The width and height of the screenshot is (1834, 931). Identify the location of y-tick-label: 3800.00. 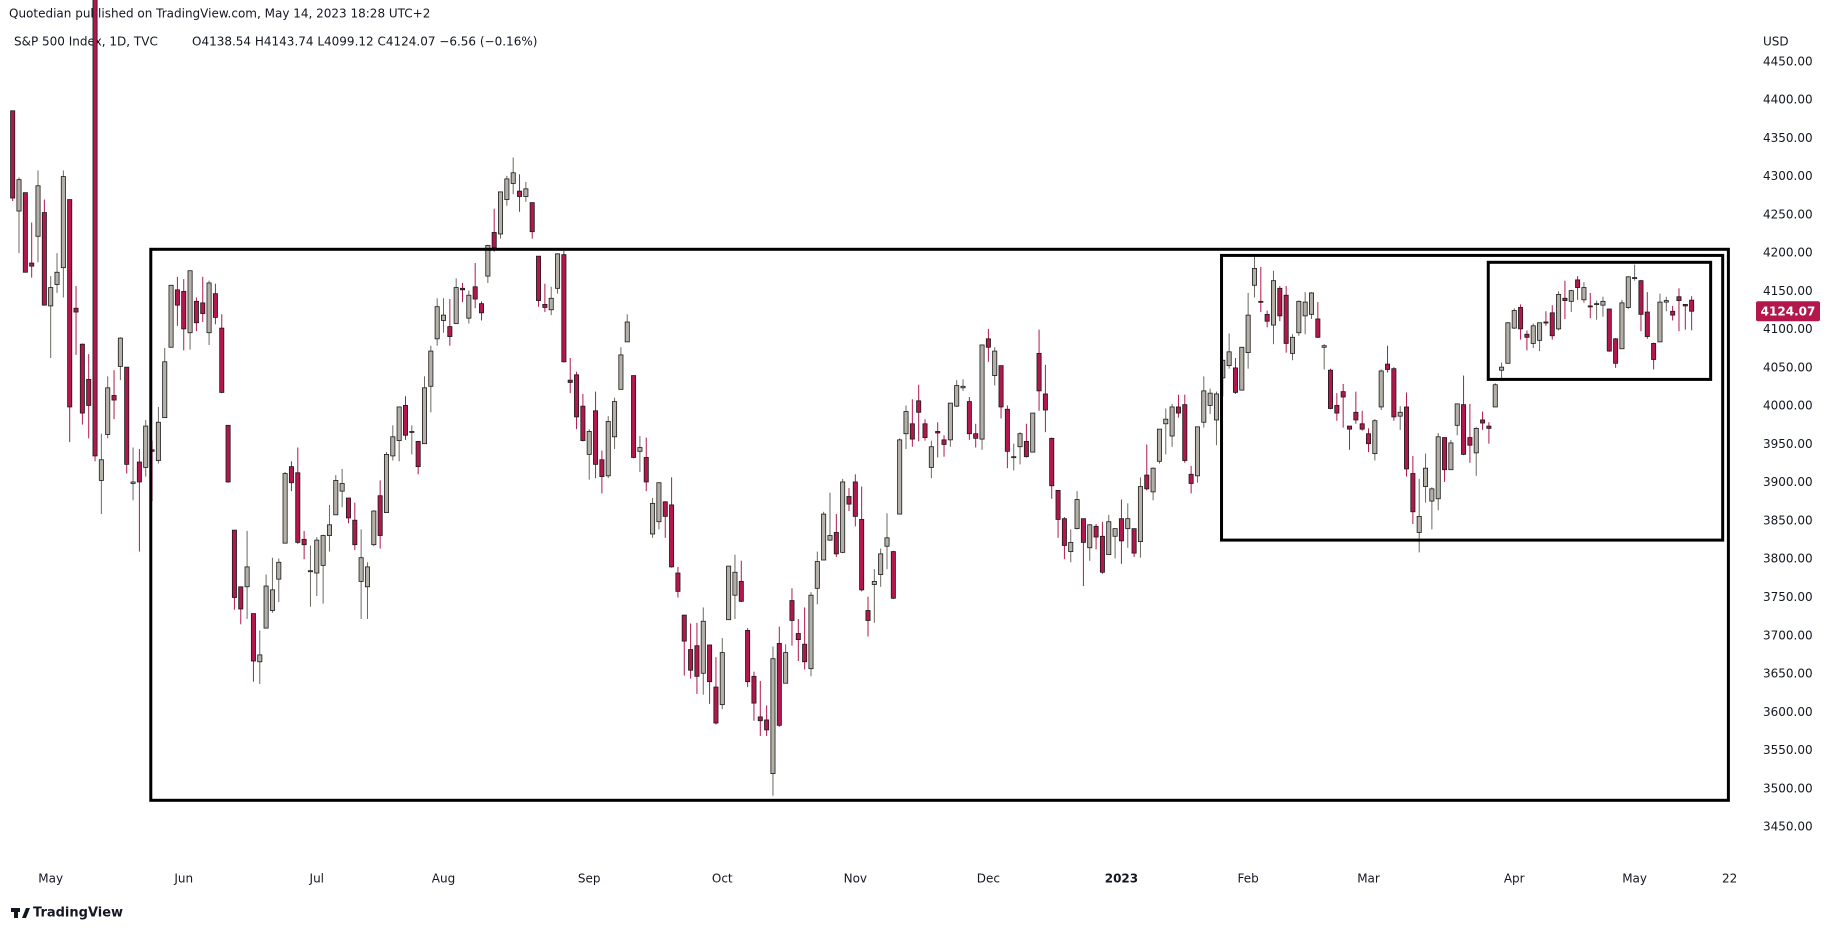
(1788, 559).